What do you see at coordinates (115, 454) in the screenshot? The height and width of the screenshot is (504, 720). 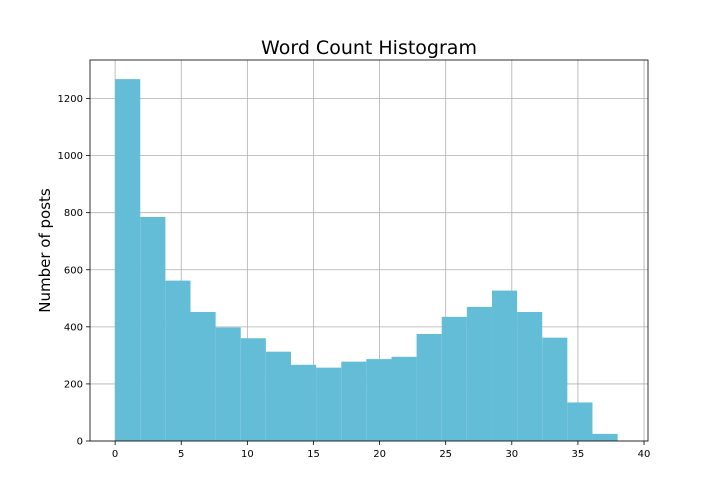 I see `x-tick-label: 0` at bounding box center [115, 454].